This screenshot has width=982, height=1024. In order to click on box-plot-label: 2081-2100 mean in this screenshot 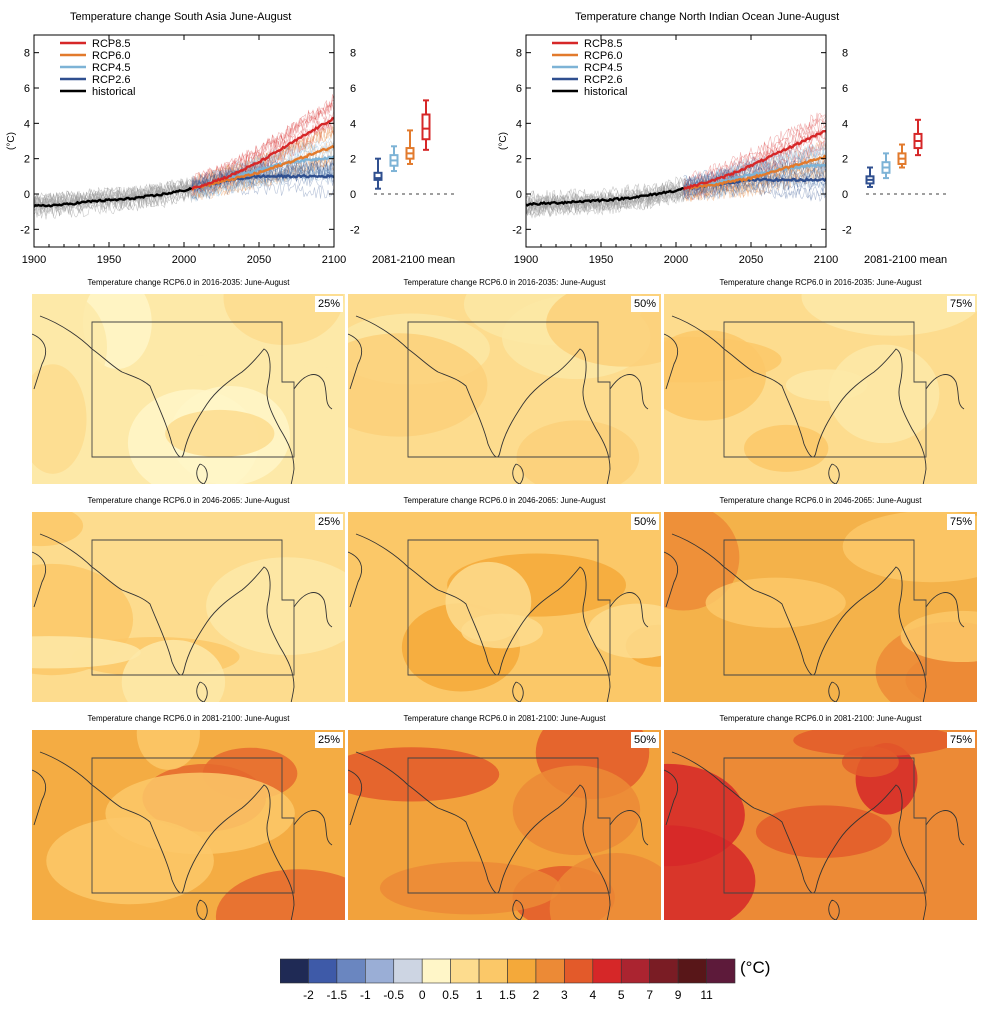, I will do `click(413, 260)`.